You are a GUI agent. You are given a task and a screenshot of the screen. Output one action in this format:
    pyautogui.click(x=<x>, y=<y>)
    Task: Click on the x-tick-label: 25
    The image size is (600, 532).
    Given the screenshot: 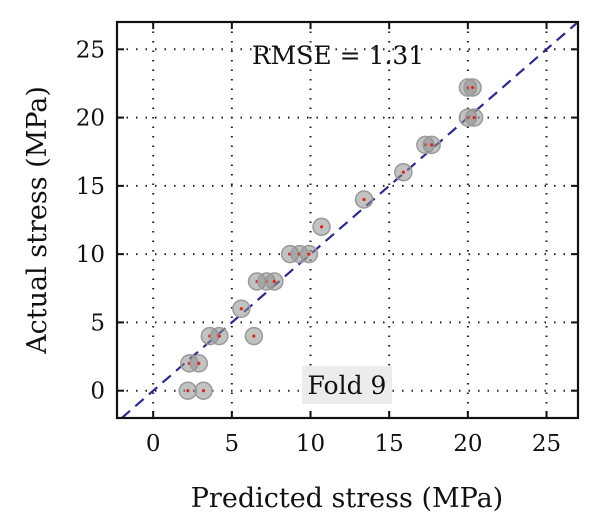 What is the action you would take?
    pyautogui.click(x=546, y=444)
    